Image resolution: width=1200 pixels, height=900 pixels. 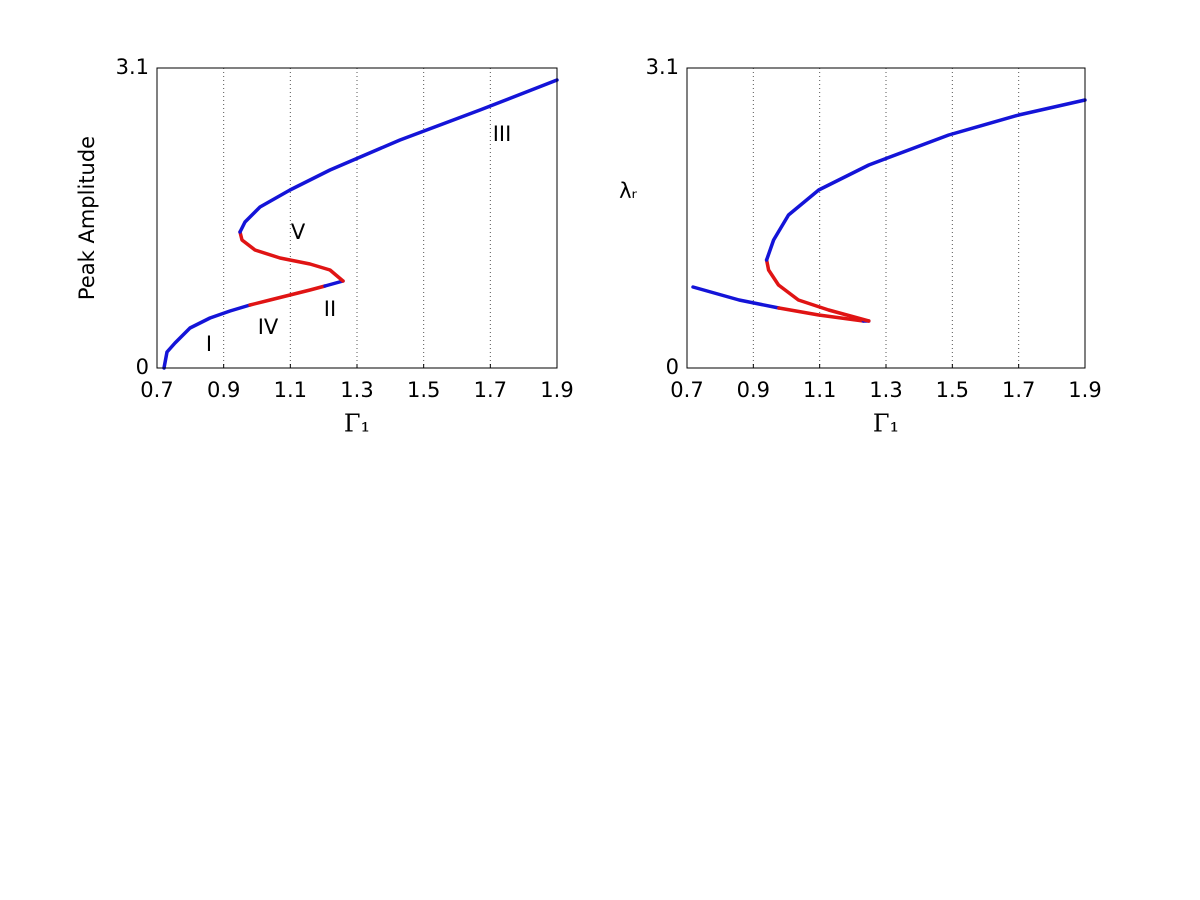 I want to click on annotation: V, so click(x=298, y=232).